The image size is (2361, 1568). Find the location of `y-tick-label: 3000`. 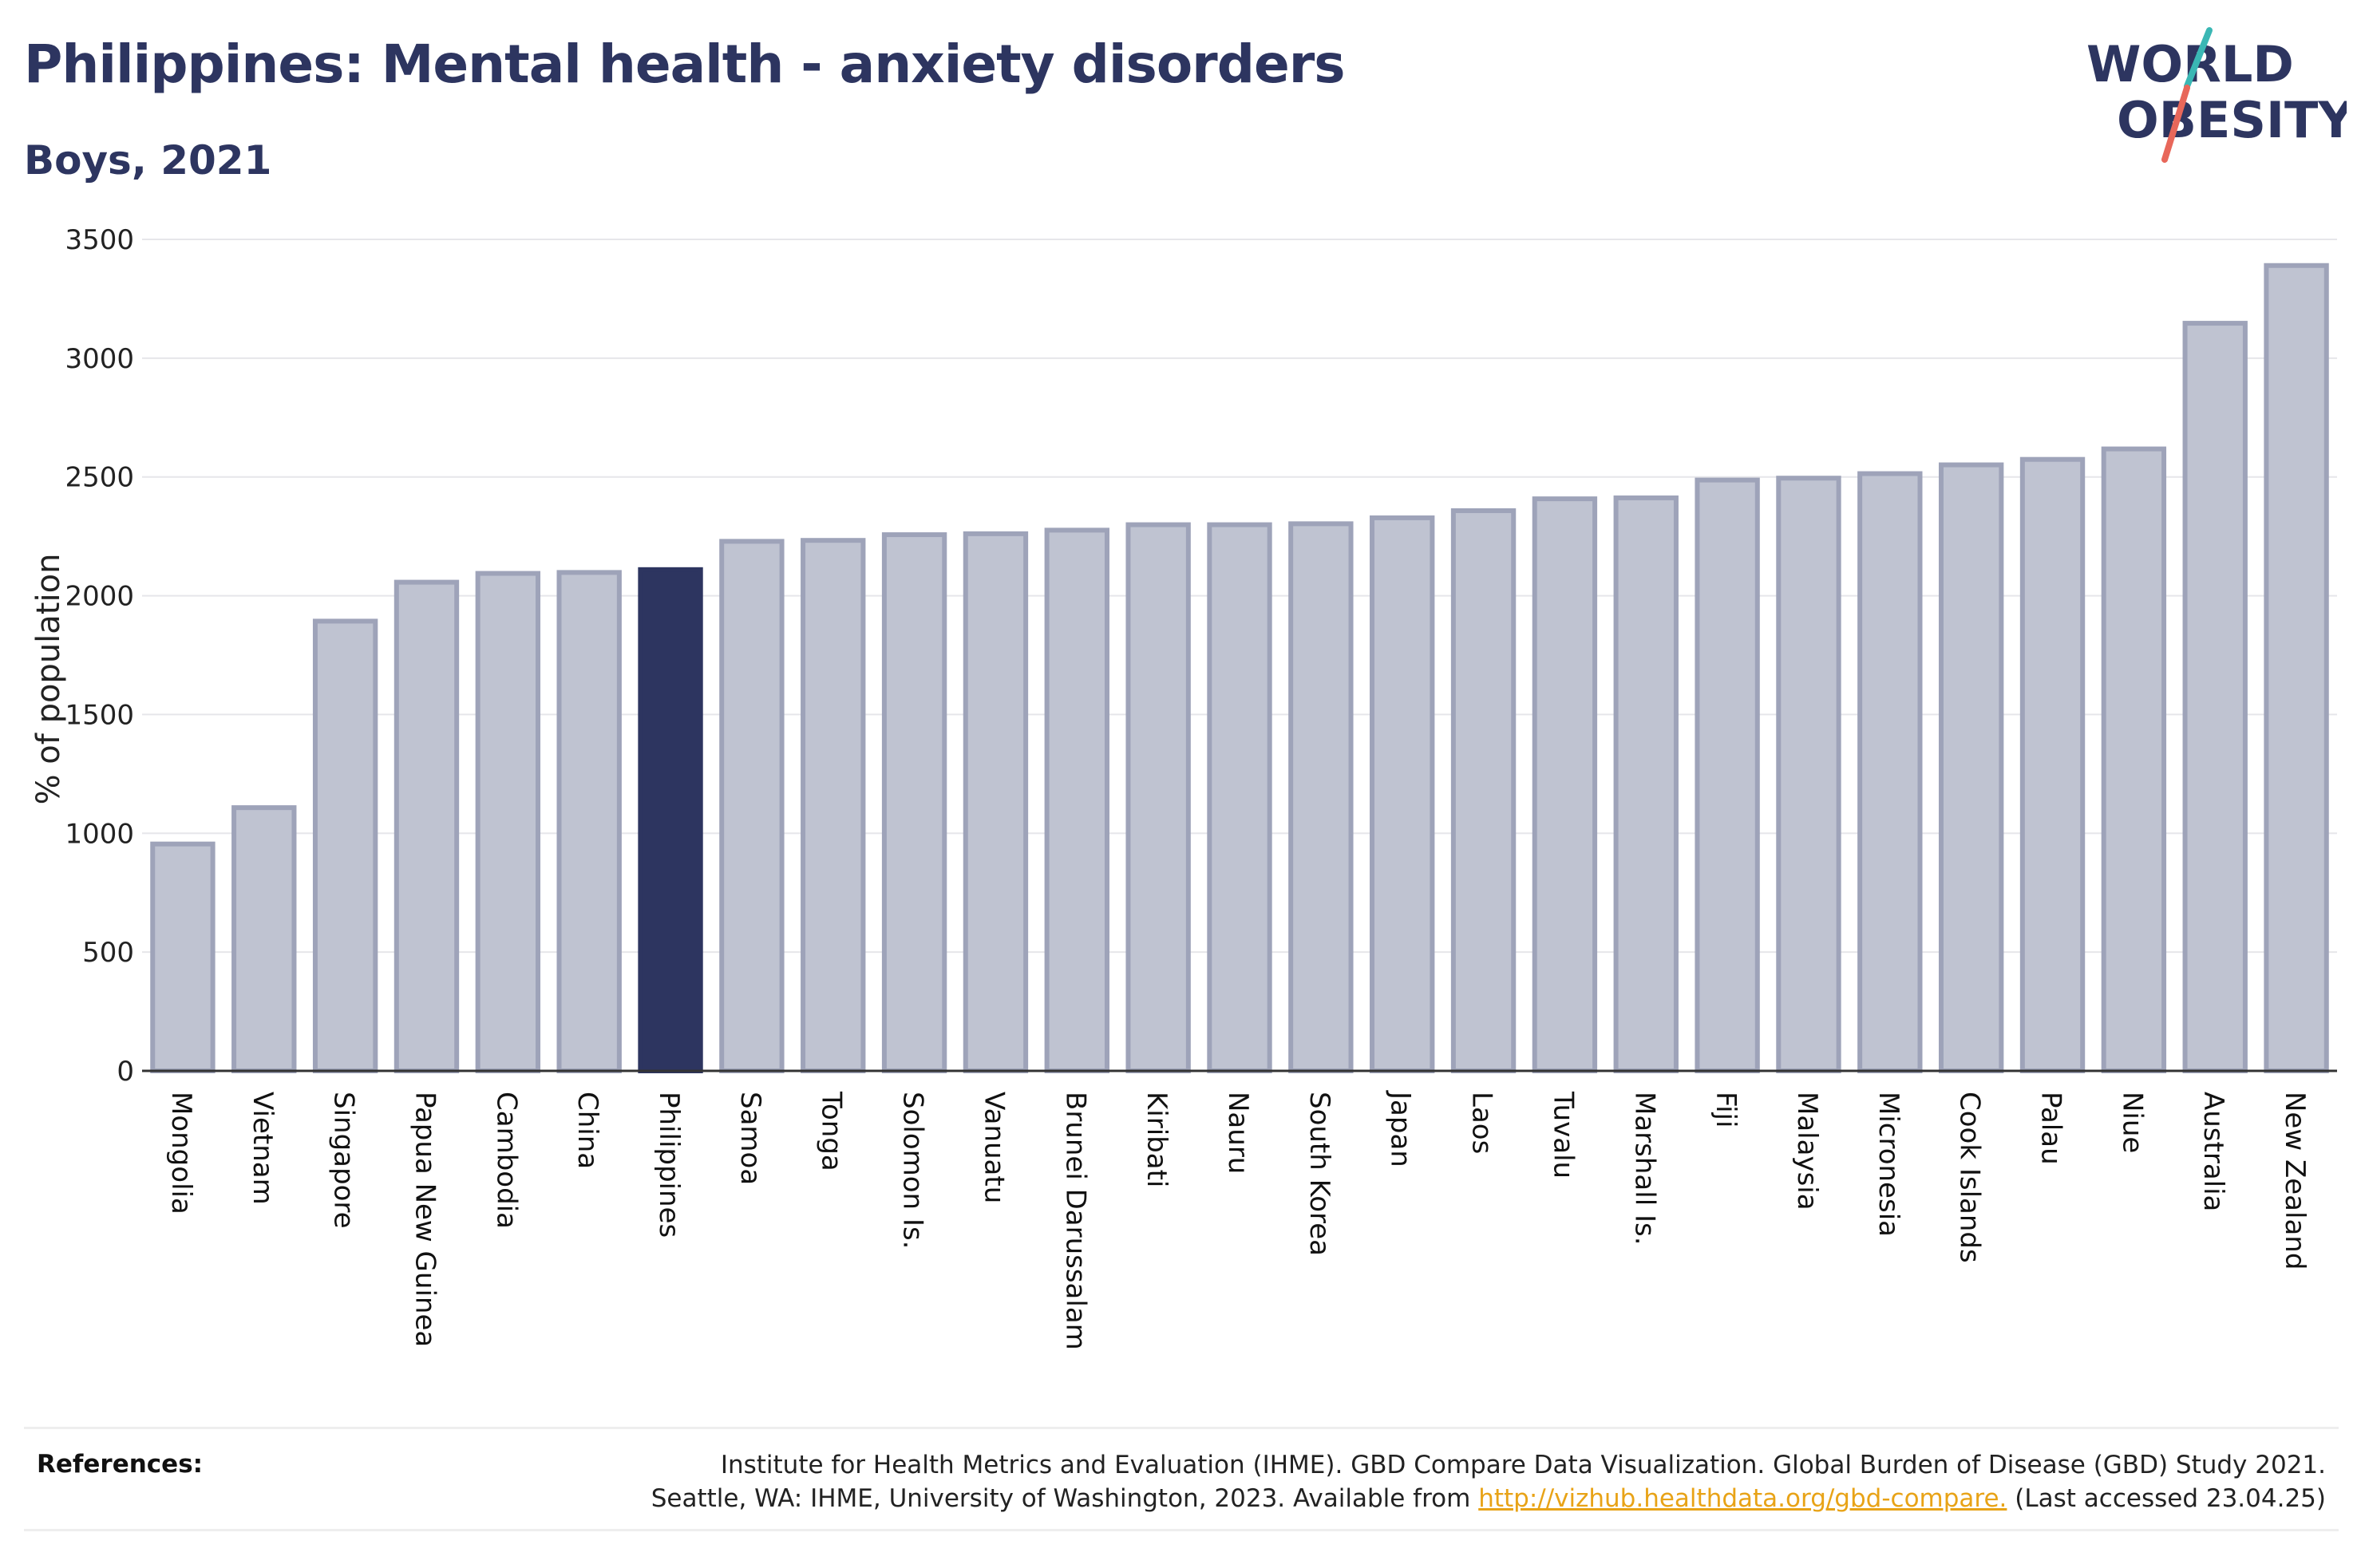

y-tick-label: 3000 is located at coordinates (99, 359).